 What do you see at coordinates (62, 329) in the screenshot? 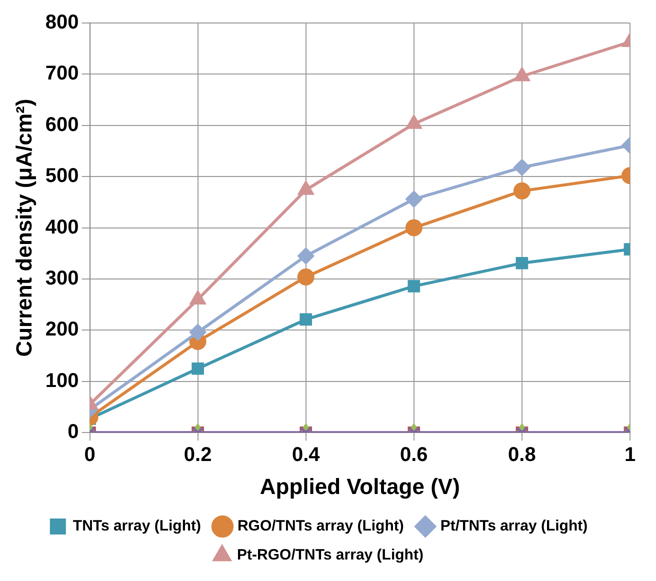
I see `y-tick-label: 200` at bounding box center [62, 329].